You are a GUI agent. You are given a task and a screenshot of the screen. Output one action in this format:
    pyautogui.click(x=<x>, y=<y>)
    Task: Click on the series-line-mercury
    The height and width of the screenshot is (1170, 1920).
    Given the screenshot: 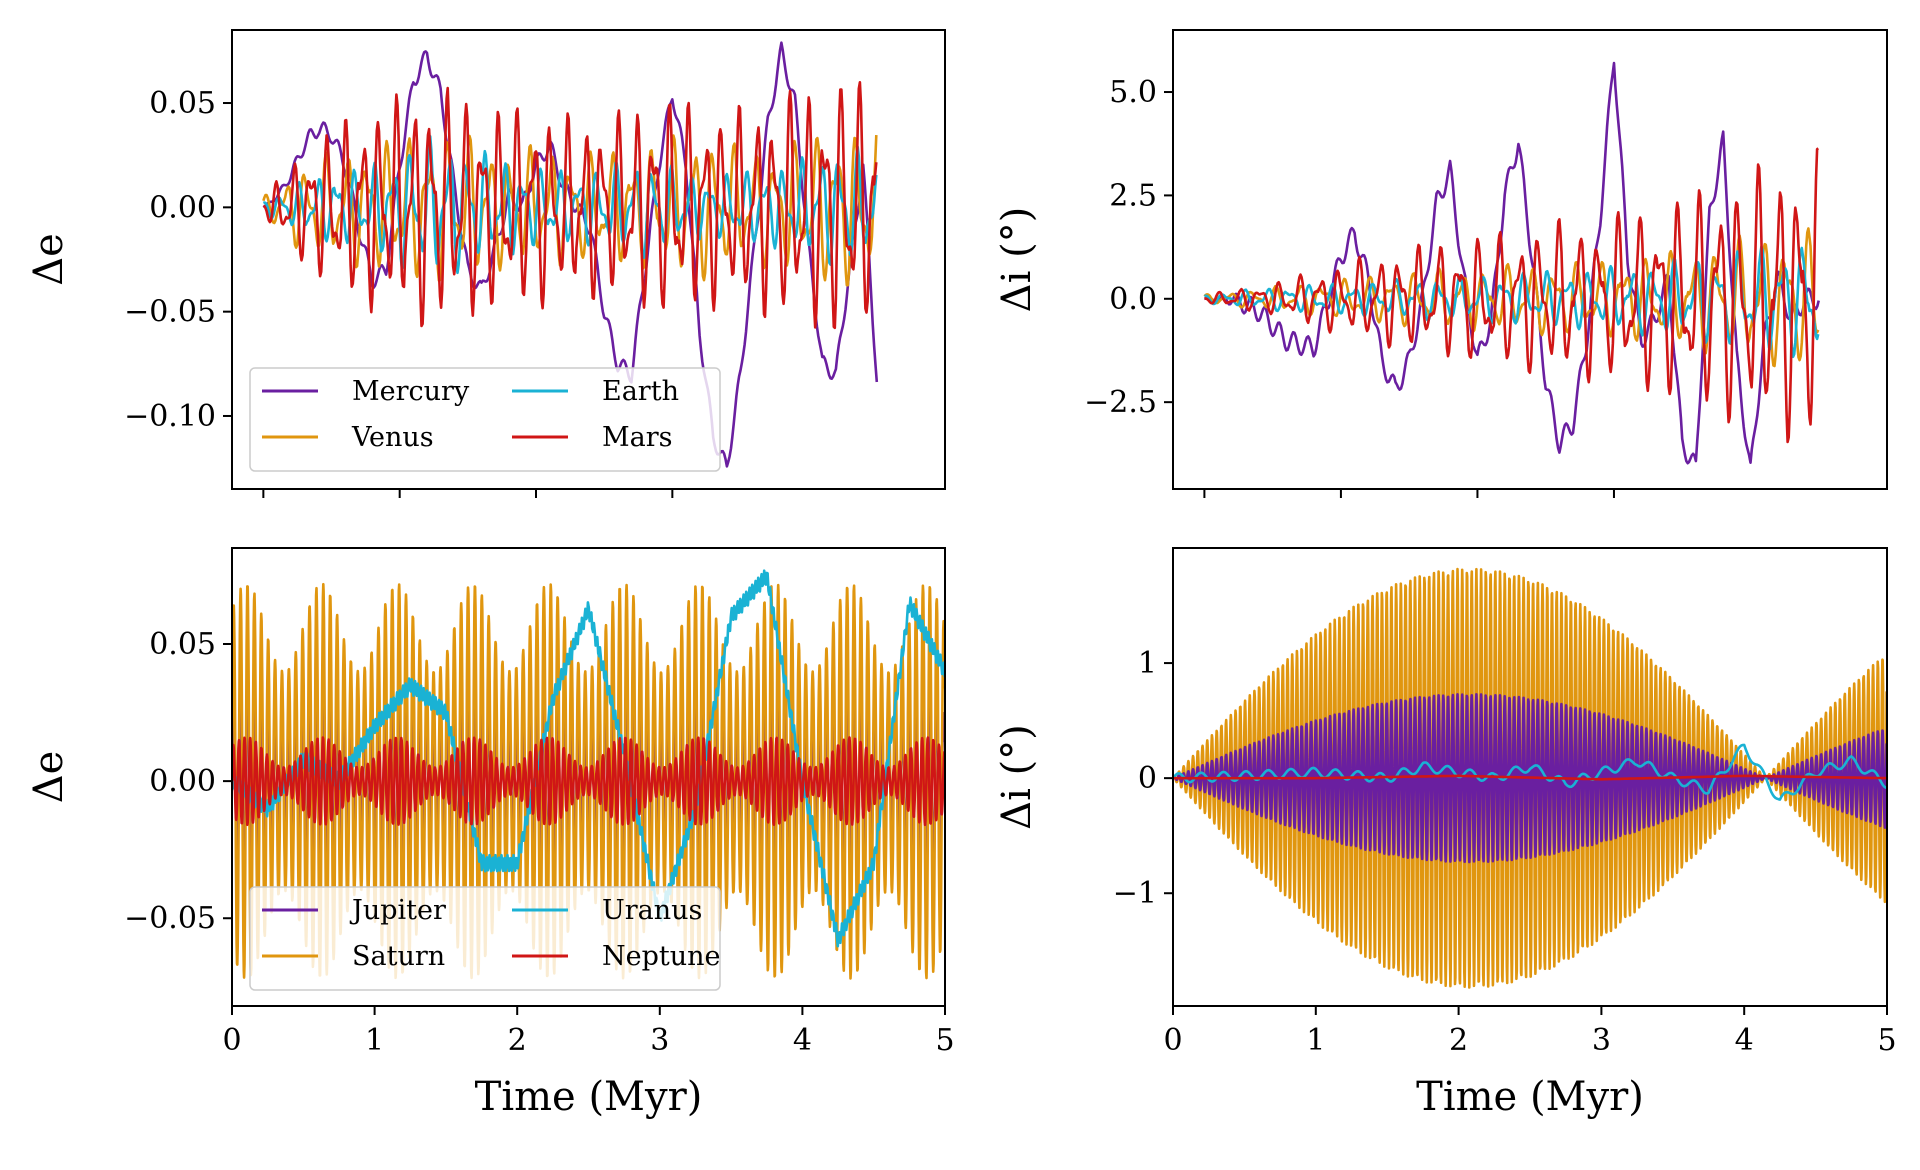 What is the action you would take?
    pyautogui.click(x=1512, y=263)
    